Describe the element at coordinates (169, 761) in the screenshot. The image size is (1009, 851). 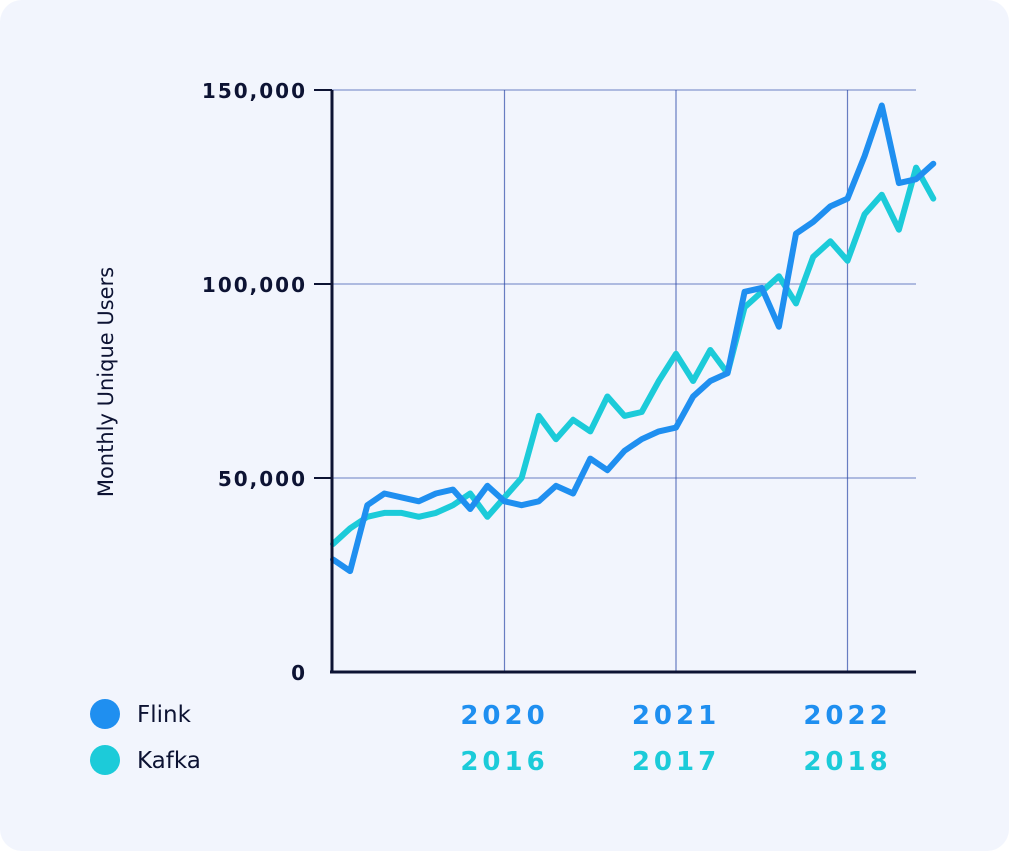
I see `legend-label-kafka: Kafka` at that location.